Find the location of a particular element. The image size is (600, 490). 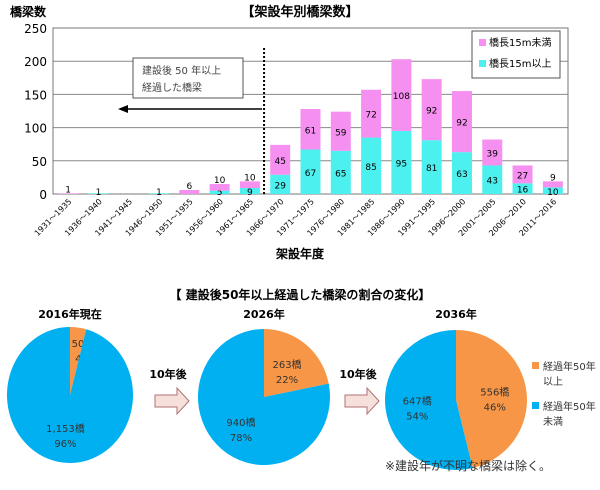

bar-value-label: 72 is located at coordinates (370, 116).